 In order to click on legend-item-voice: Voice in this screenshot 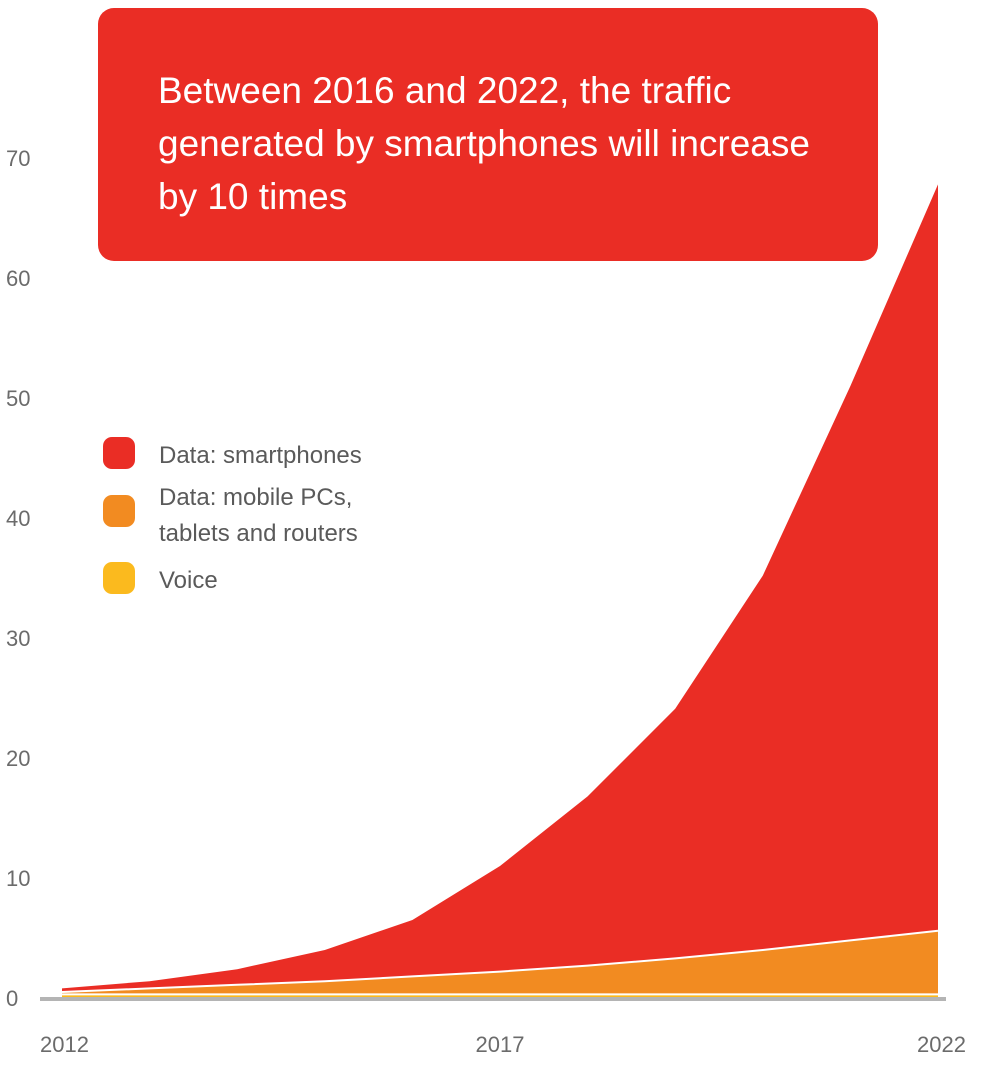, I will do `click(160, 578)`.